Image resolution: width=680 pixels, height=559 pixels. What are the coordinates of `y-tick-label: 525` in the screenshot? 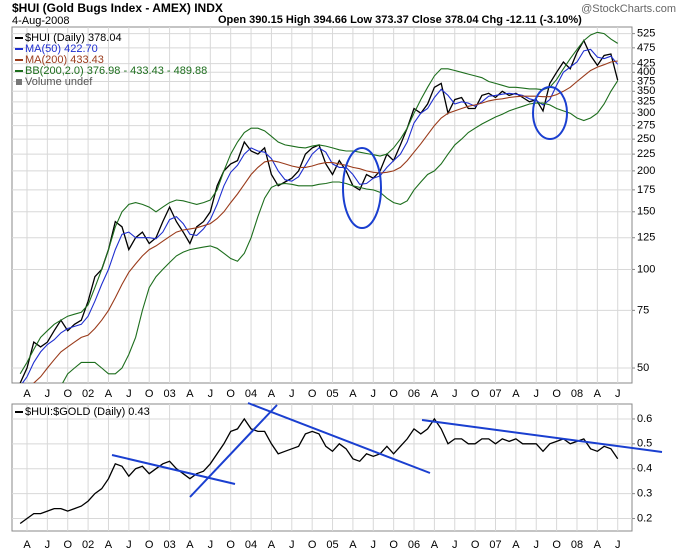 It's located at (646, 34).